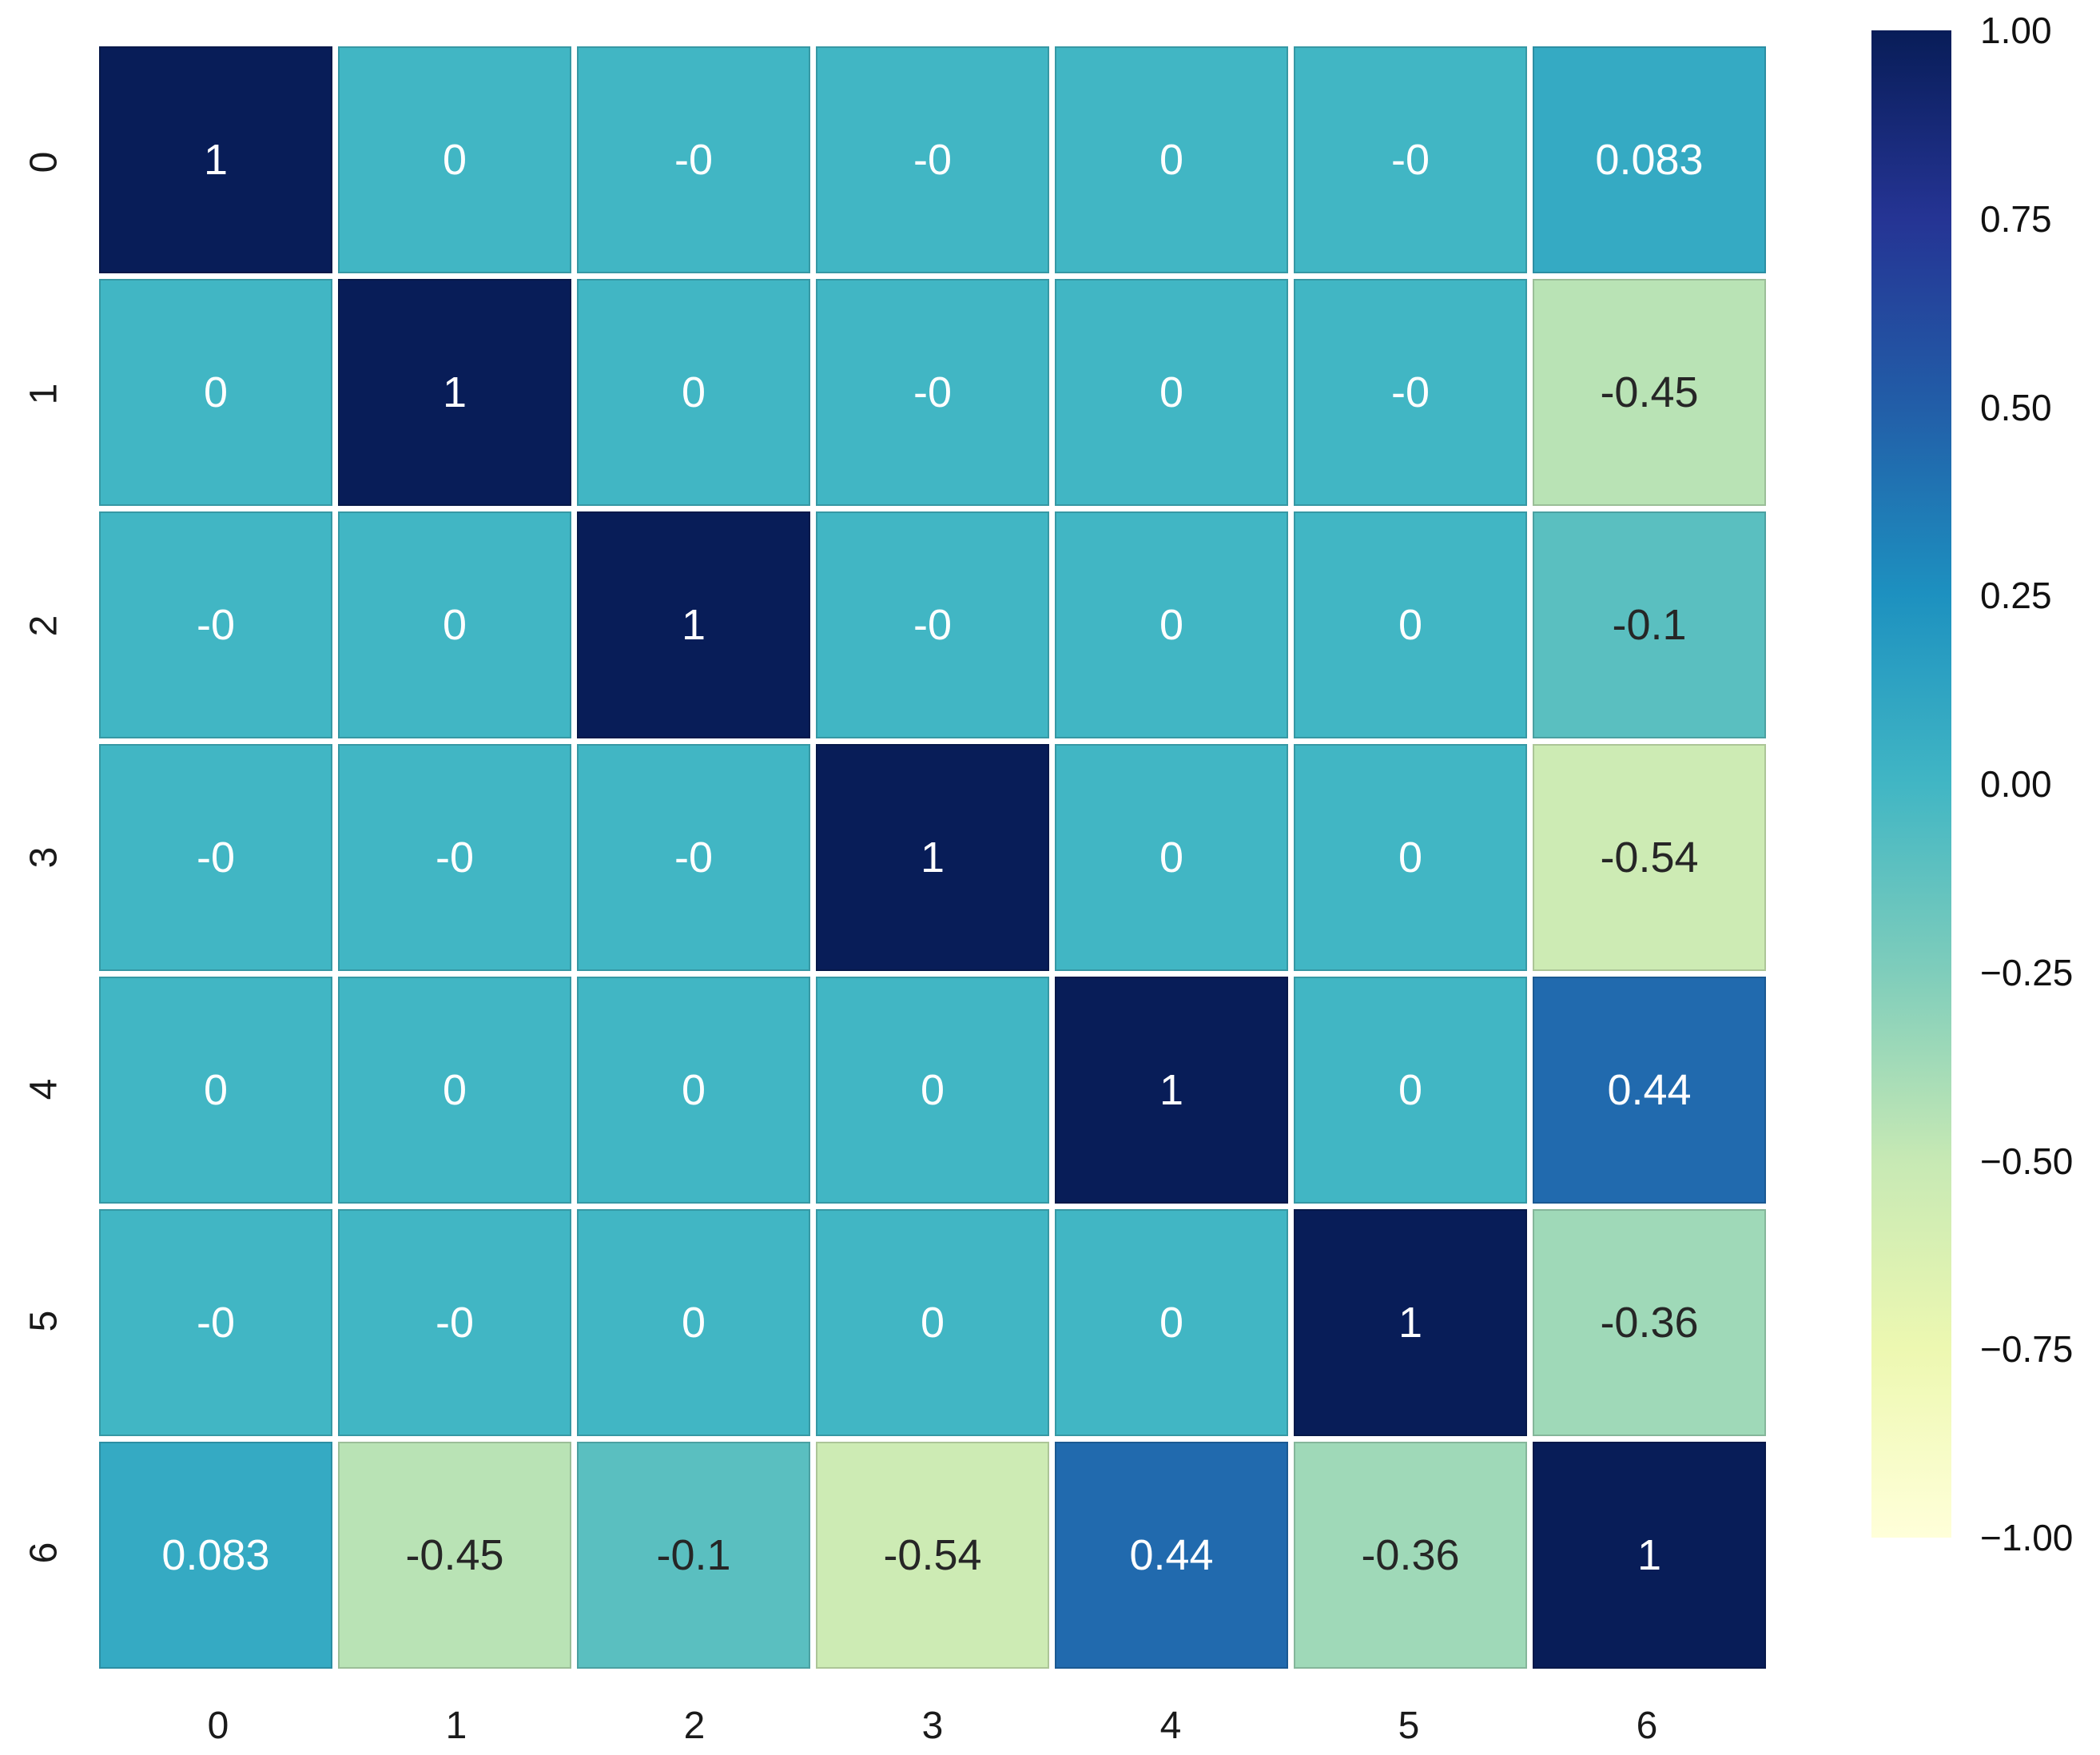 The image size is (2100, 1755). I want to click on x-axis-tick-labels: 0 1 2 3 4 5 6, so click(932, 1731).